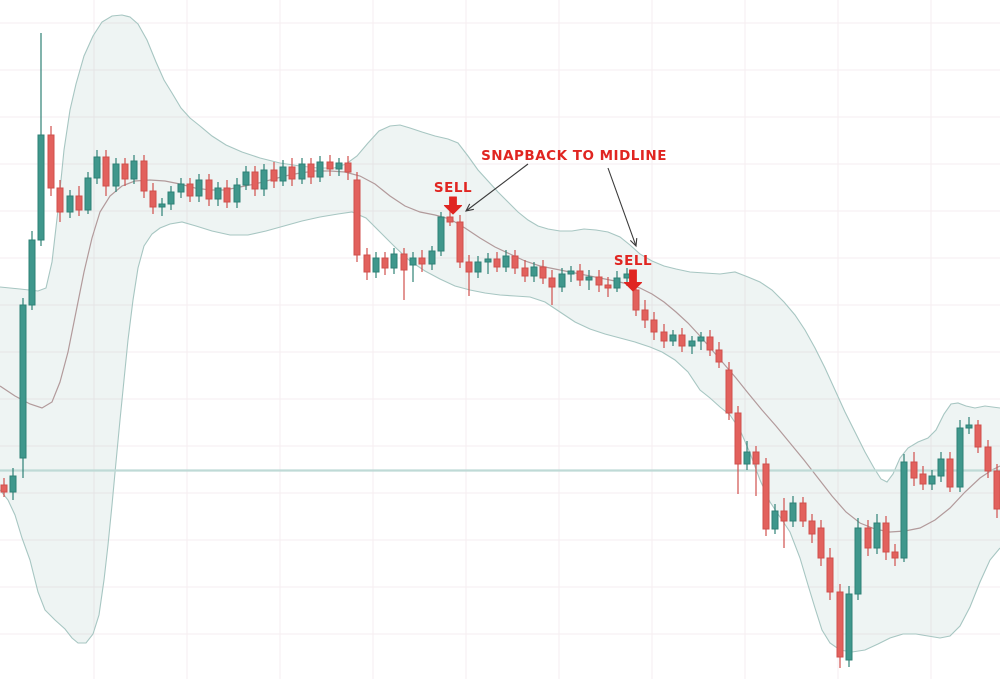  What do you see at coordinates (551, 205) in the screenshot?
I see `pointer-arrows` at bounding box center [551, 205].